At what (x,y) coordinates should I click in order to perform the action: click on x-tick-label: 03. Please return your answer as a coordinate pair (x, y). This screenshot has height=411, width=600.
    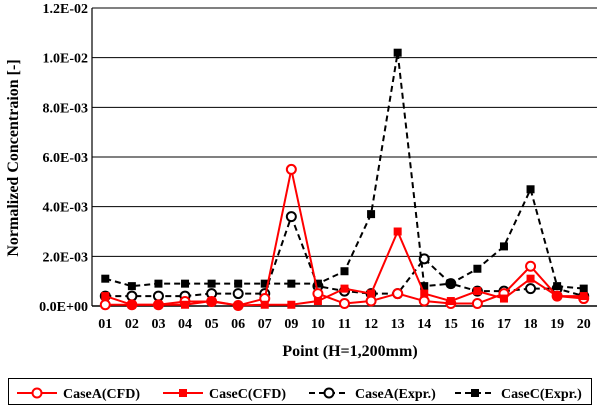
    Looking at the image, I should click on (158, 324).